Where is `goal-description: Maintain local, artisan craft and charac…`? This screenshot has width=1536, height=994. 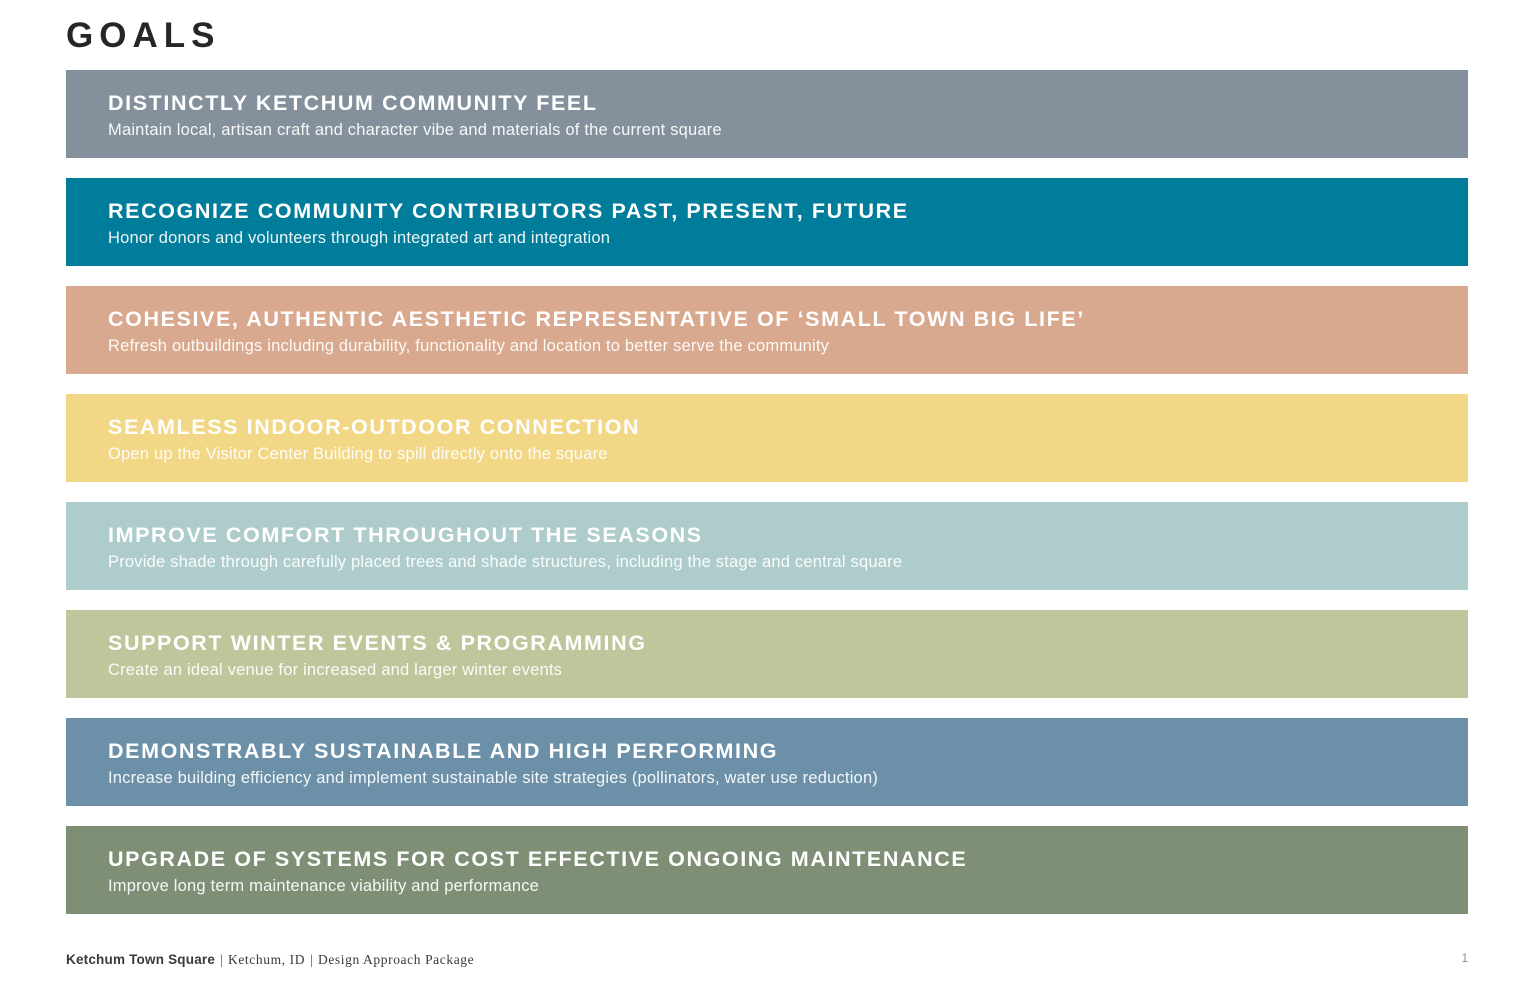 goal-description: Maintain local, artisan craft and charac… is located at coordinates (415, 129).